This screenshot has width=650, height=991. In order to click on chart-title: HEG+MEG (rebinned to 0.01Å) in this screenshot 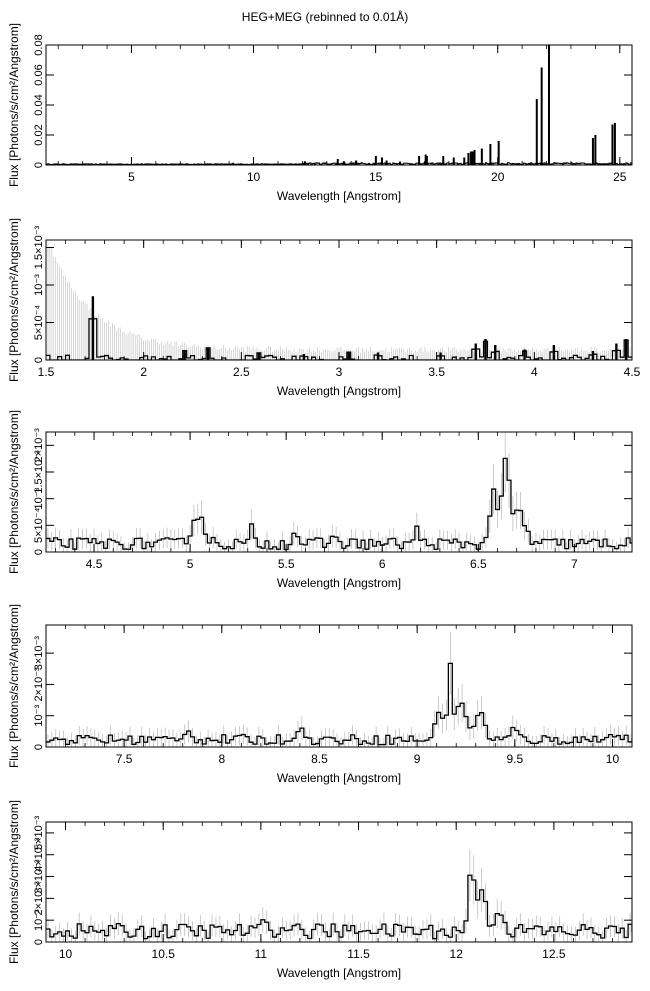, I will do `click(325, 17)`.